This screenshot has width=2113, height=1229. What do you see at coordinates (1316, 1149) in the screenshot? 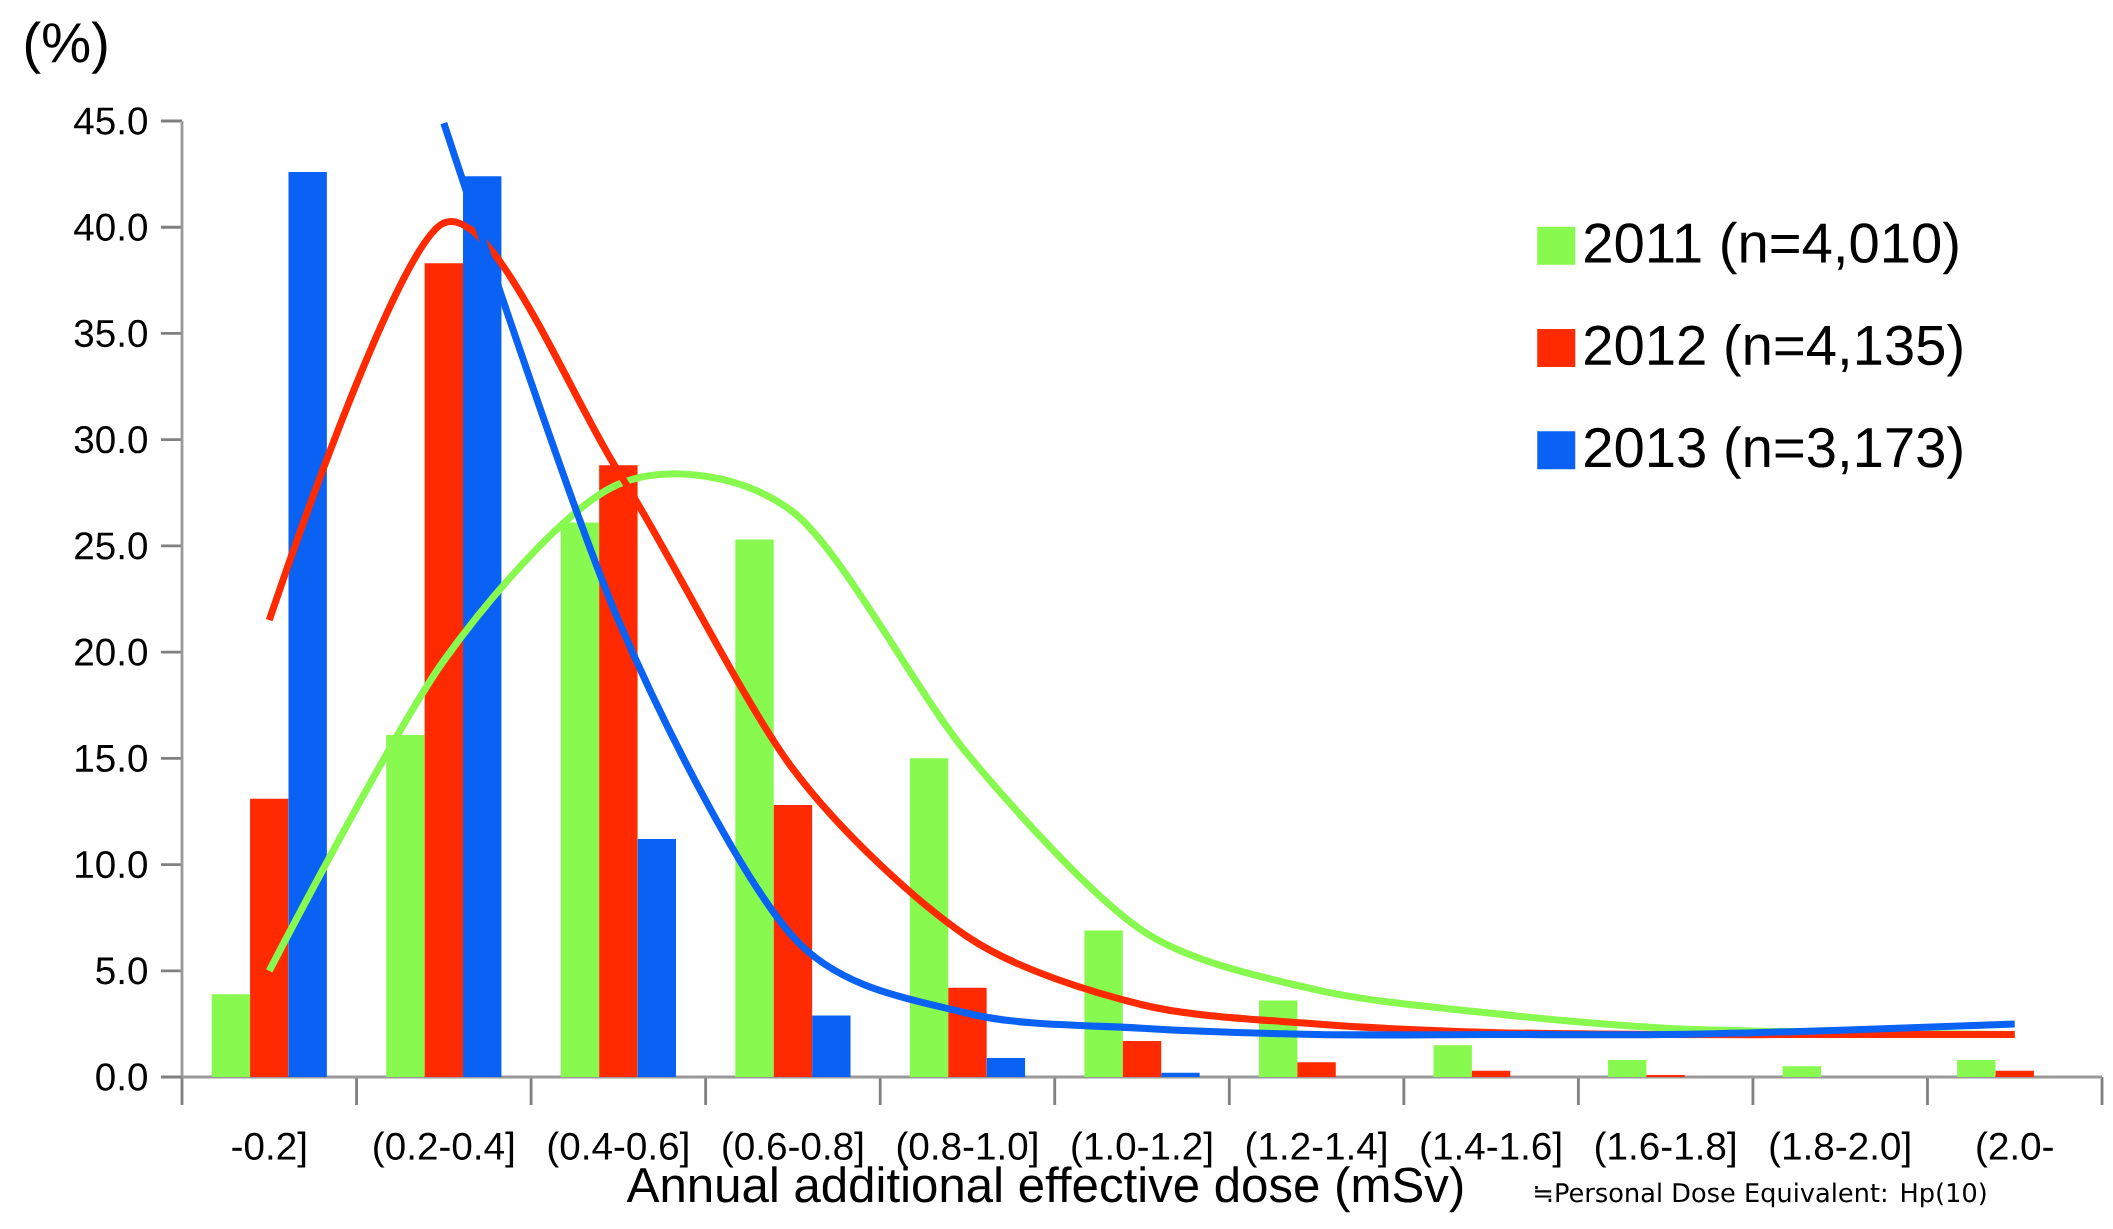
I see `x-tick-label: (1.2-1.4]` at bounding box center [1316, 1149].